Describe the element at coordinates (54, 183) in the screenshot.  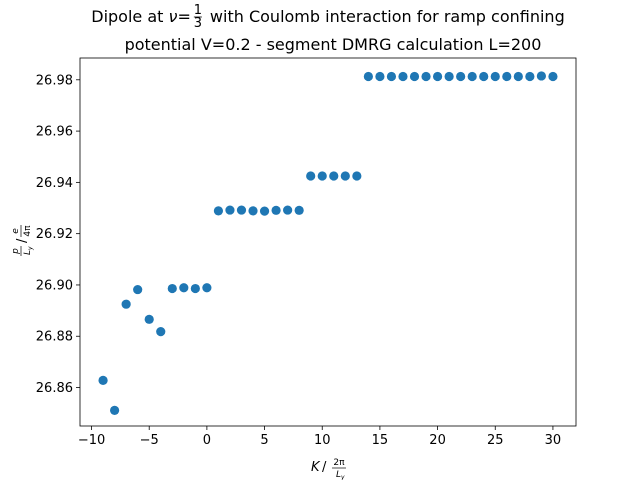
I see `y-tick-label: 26.94` at that location.